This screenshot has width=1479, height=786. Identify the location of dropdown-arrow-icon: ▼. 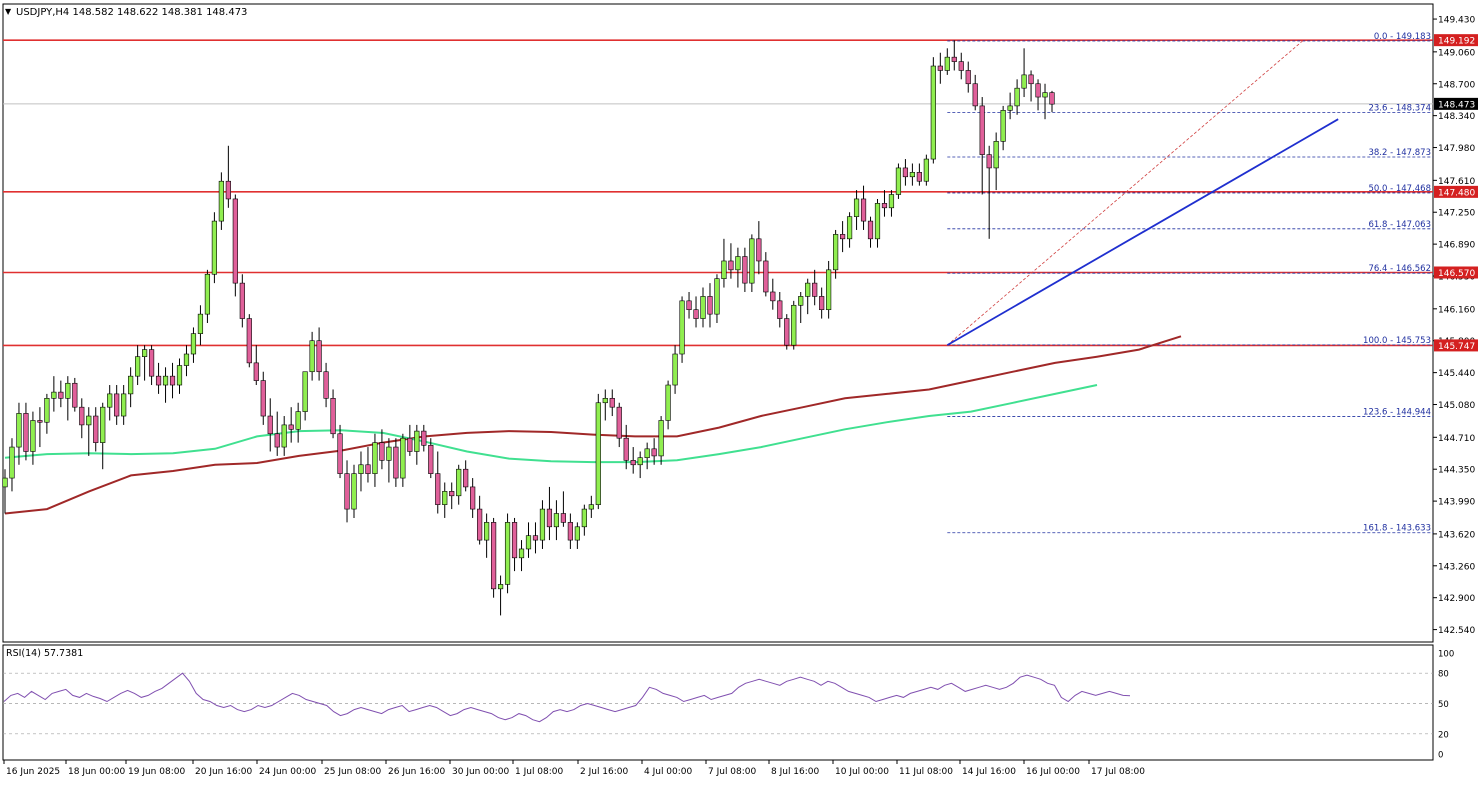
(8, 11).